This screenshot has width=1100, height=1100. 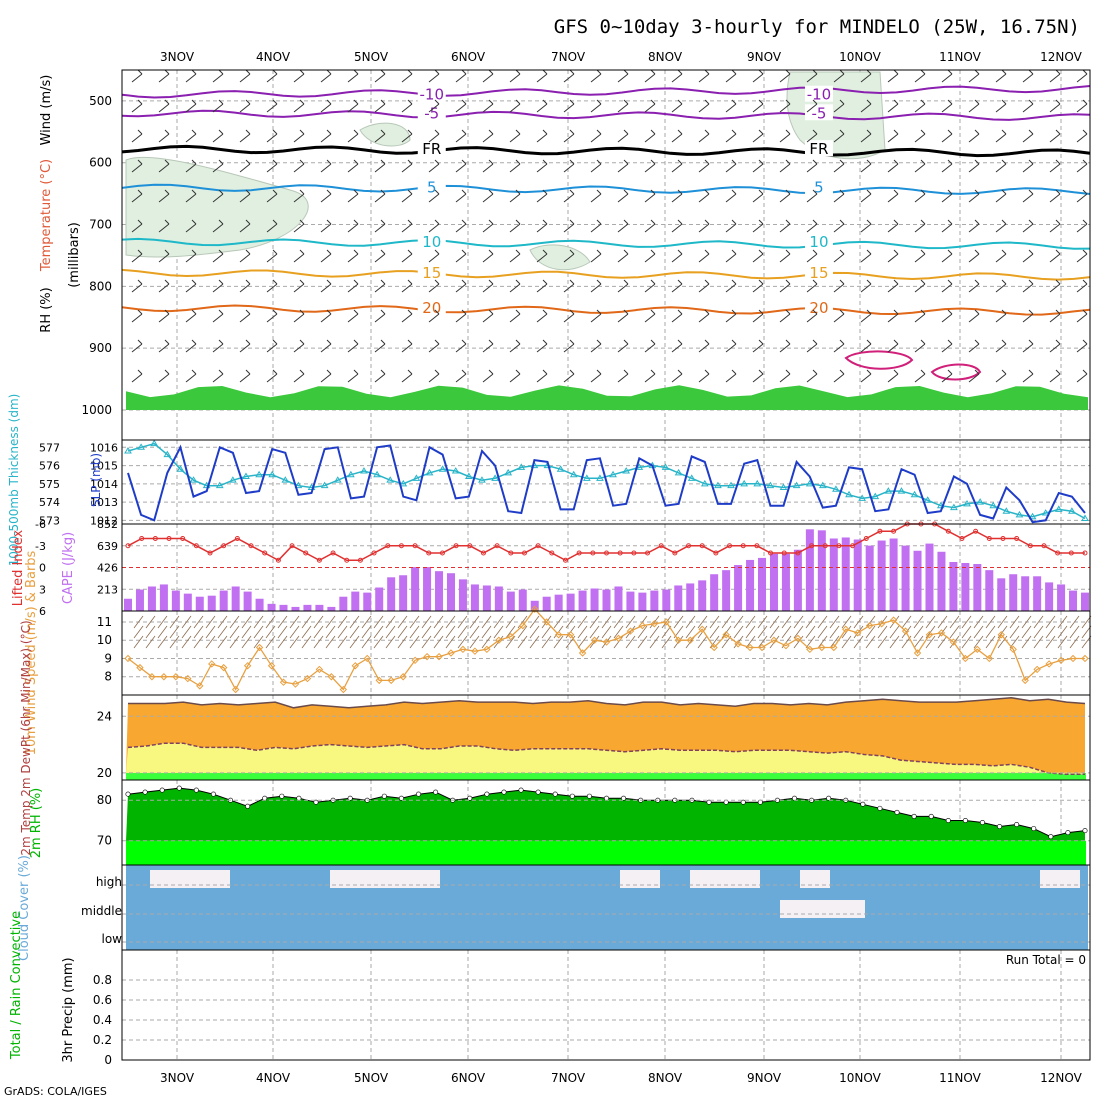 I want to click on upper-ytick-900: 900, so click(x=100, y=348).